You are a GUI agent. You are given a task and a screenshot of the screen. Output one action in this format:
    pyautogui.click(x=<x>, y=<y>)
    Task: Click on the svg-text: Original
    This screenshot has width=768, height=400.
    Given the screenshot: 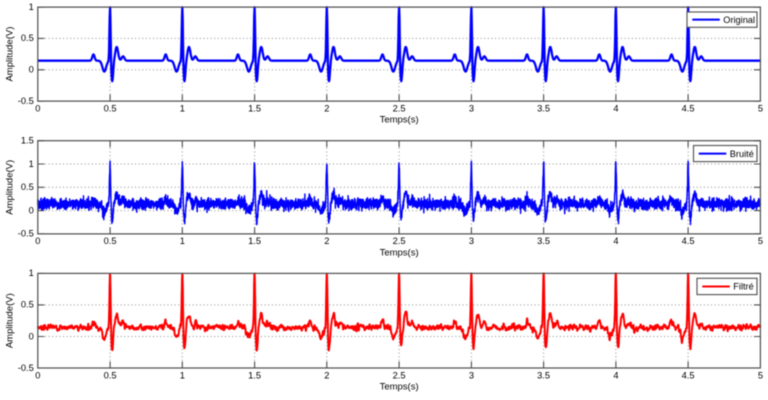 What is the action you would take?
    pyautogui.click(x=739, y=20)
    